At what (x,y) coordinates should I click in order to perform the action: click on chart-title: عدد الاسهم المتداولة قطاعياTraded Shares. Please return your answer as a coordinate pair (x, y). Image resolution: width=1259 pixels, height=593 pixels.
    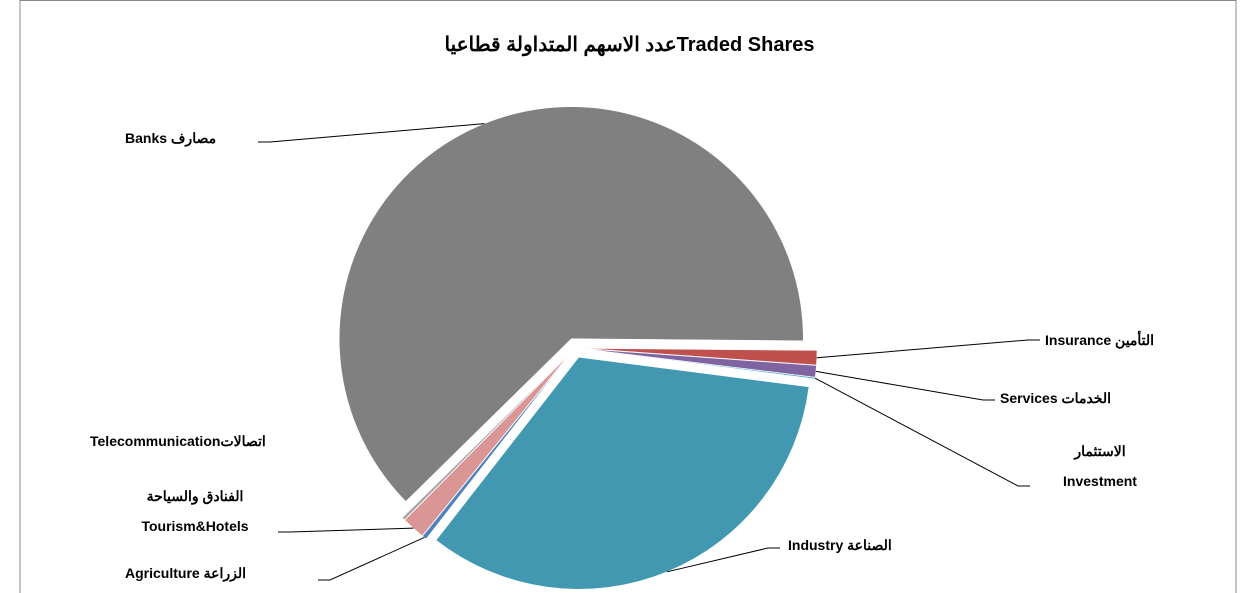
    Looking at the image, I should click on (629, 45).